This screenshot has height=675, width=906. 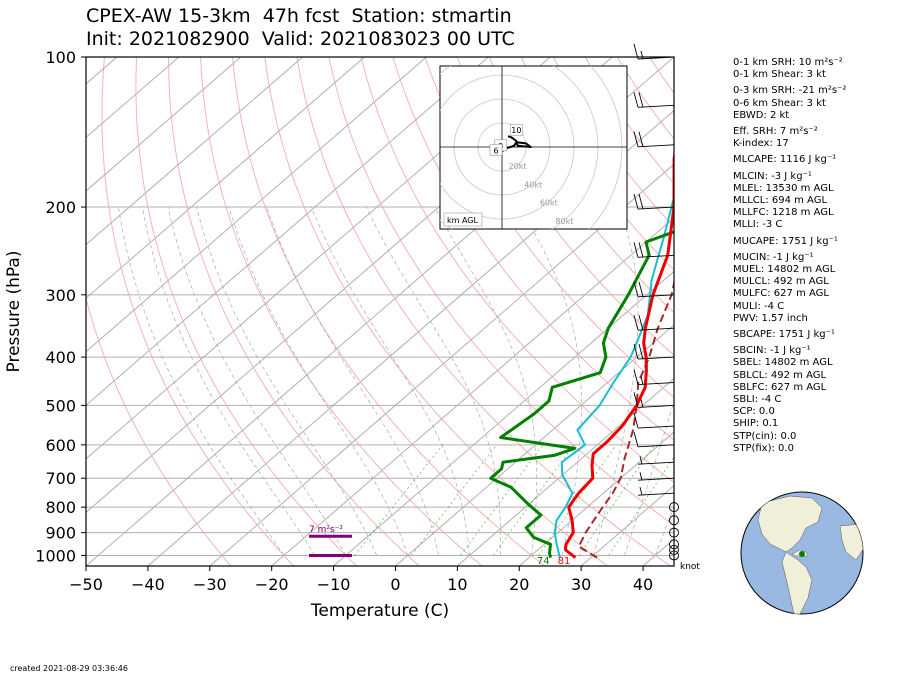 I want to click on y-tick-label: 400, so click(x=60, y=357).